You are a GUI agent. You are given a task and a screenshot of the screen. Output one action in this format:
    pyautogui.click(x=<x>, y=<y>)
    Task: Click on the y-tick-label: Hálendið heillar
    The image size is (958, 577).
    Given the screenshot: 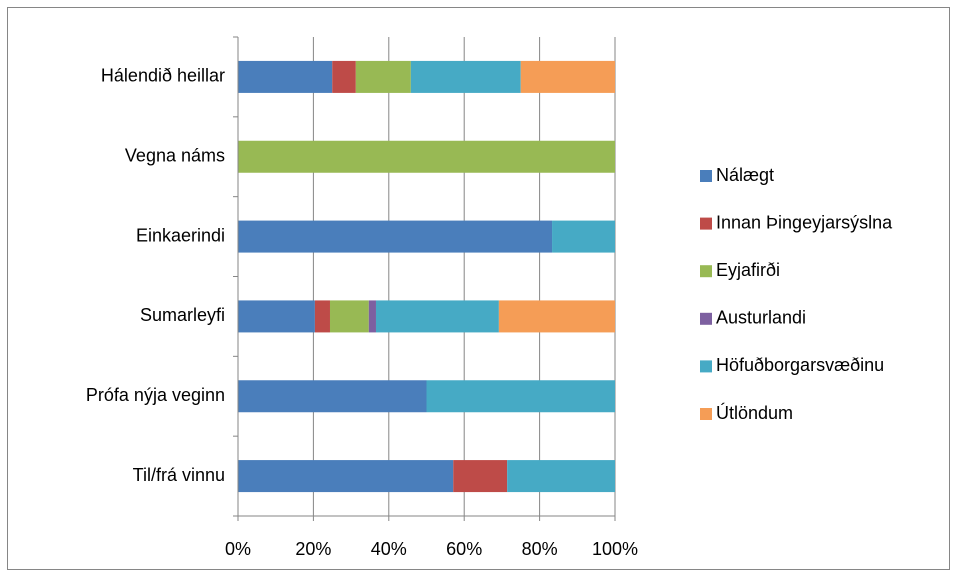 What is the action you would take?
    pyautogui.click(x=163, y=76)
    